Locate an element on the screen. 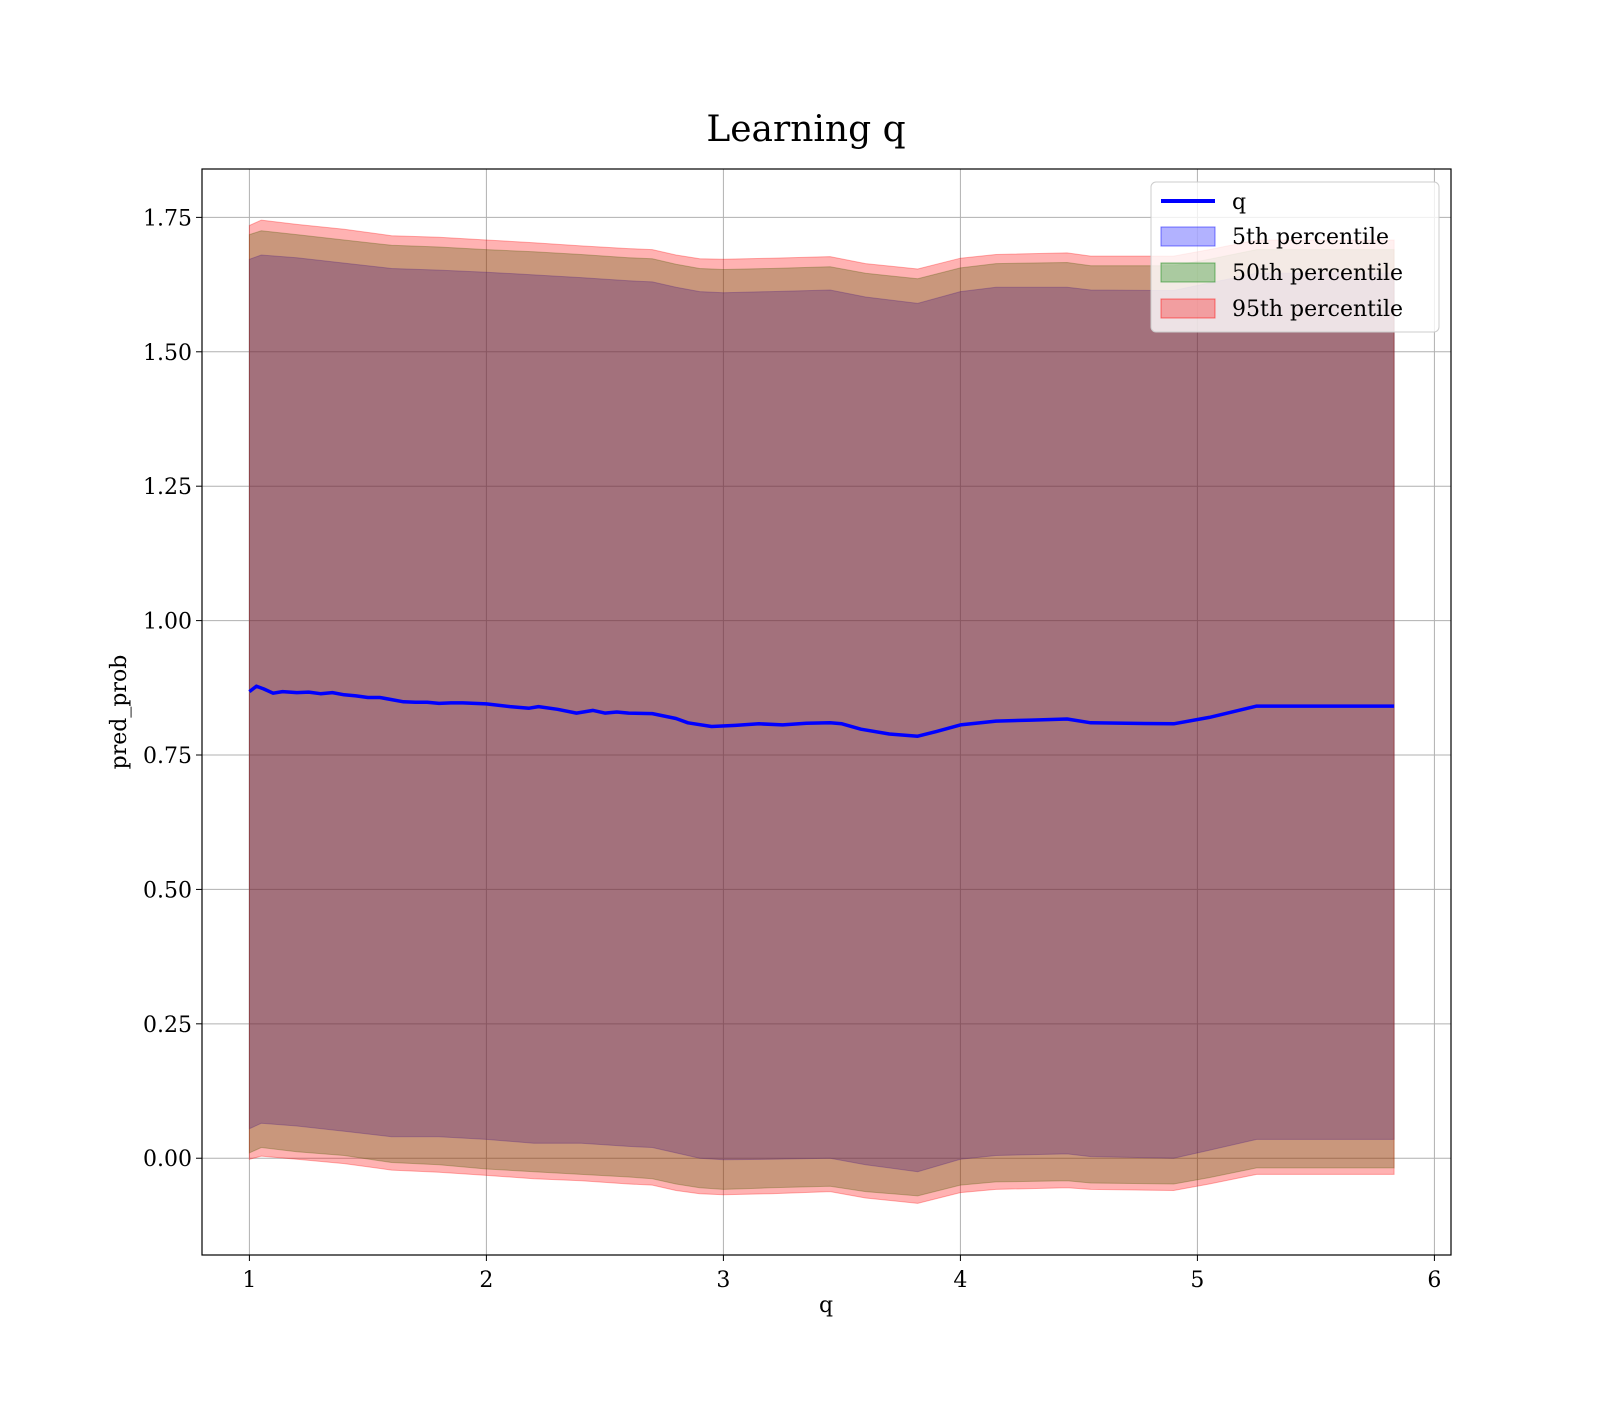  legend-label-5th: 5th percentile is located at coordinates (1310, 237).